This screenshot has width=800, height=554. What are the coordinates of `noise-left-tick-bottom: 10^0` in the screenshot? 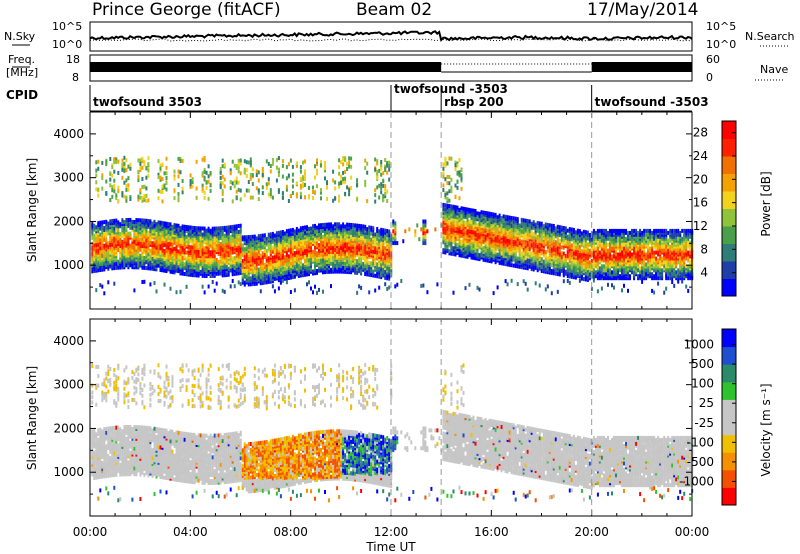 It's located at (67, 44).